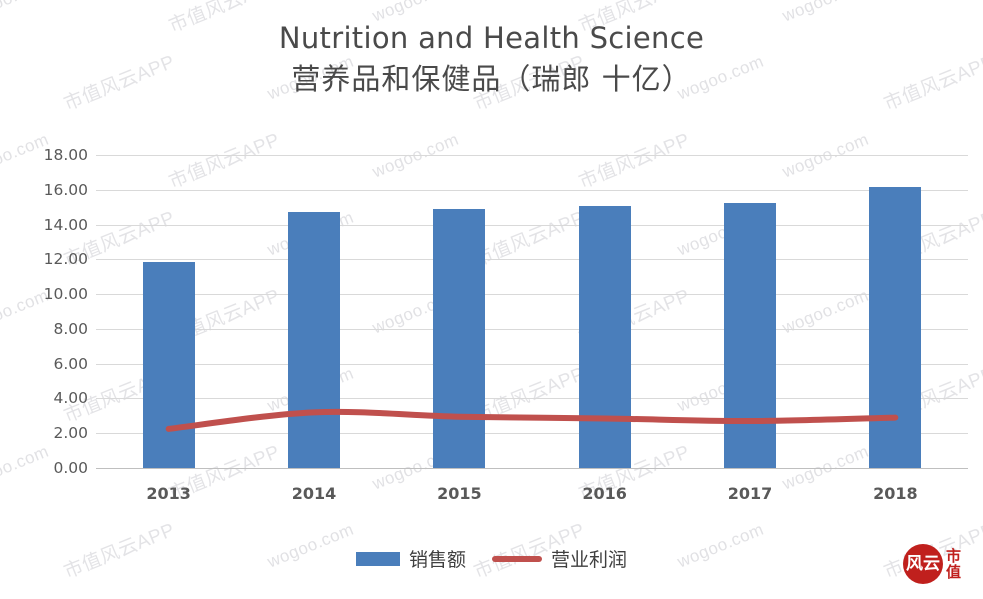 The height and width of the screenshot is (599, 983). What do you see at coordinates (604, 337) in the screenshot?
I see `bar-2016` at bounding box center [604, 337].